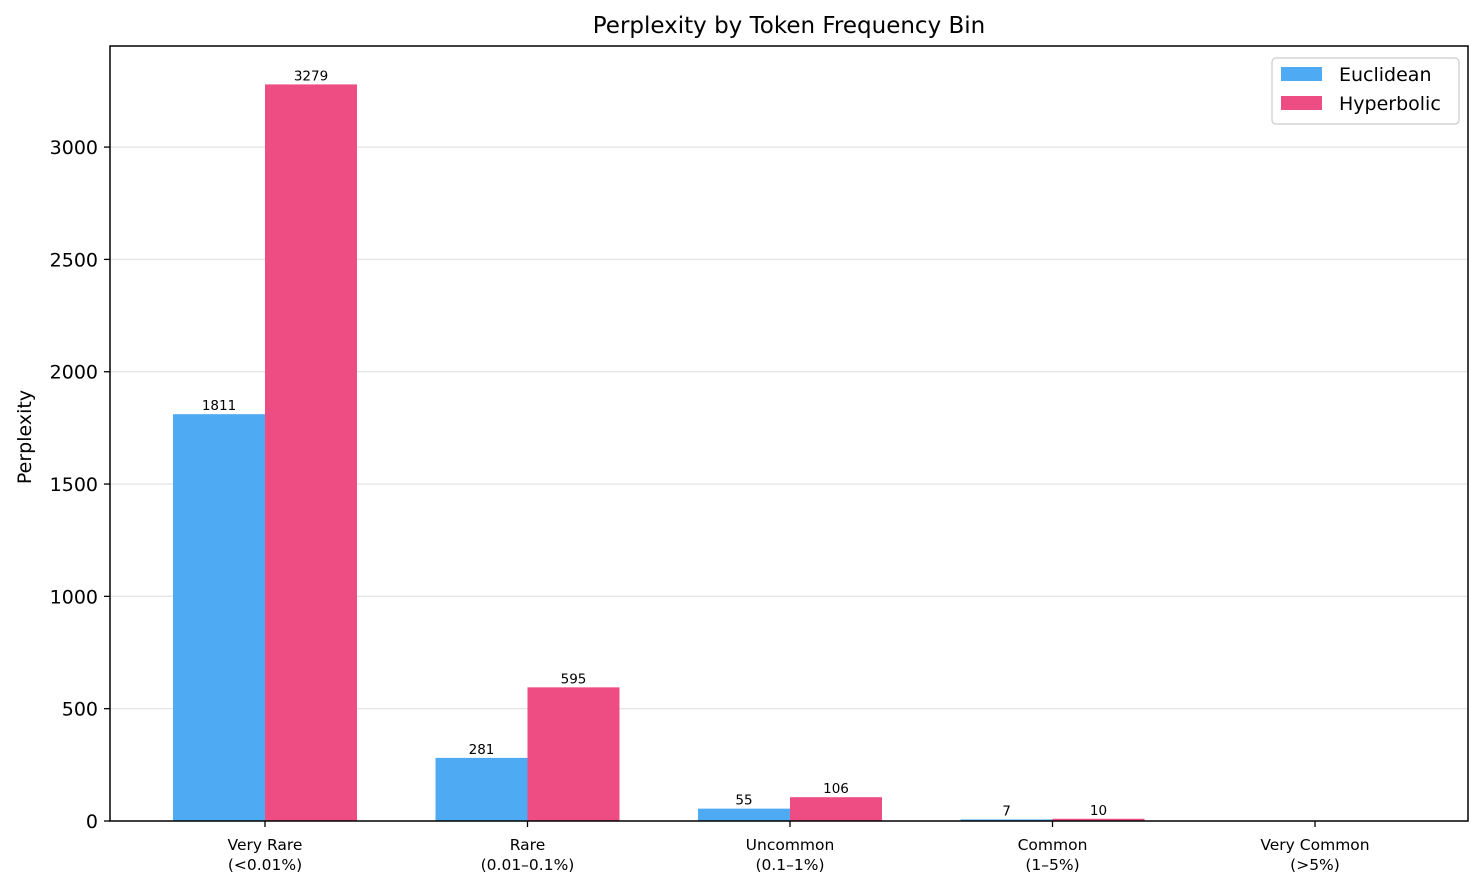 The image size is (1484, 889). What do you see at coordinates (1053, 845) in the screenshot?
I see `x-tick-label: Common` at bounding box center [1053, 845].